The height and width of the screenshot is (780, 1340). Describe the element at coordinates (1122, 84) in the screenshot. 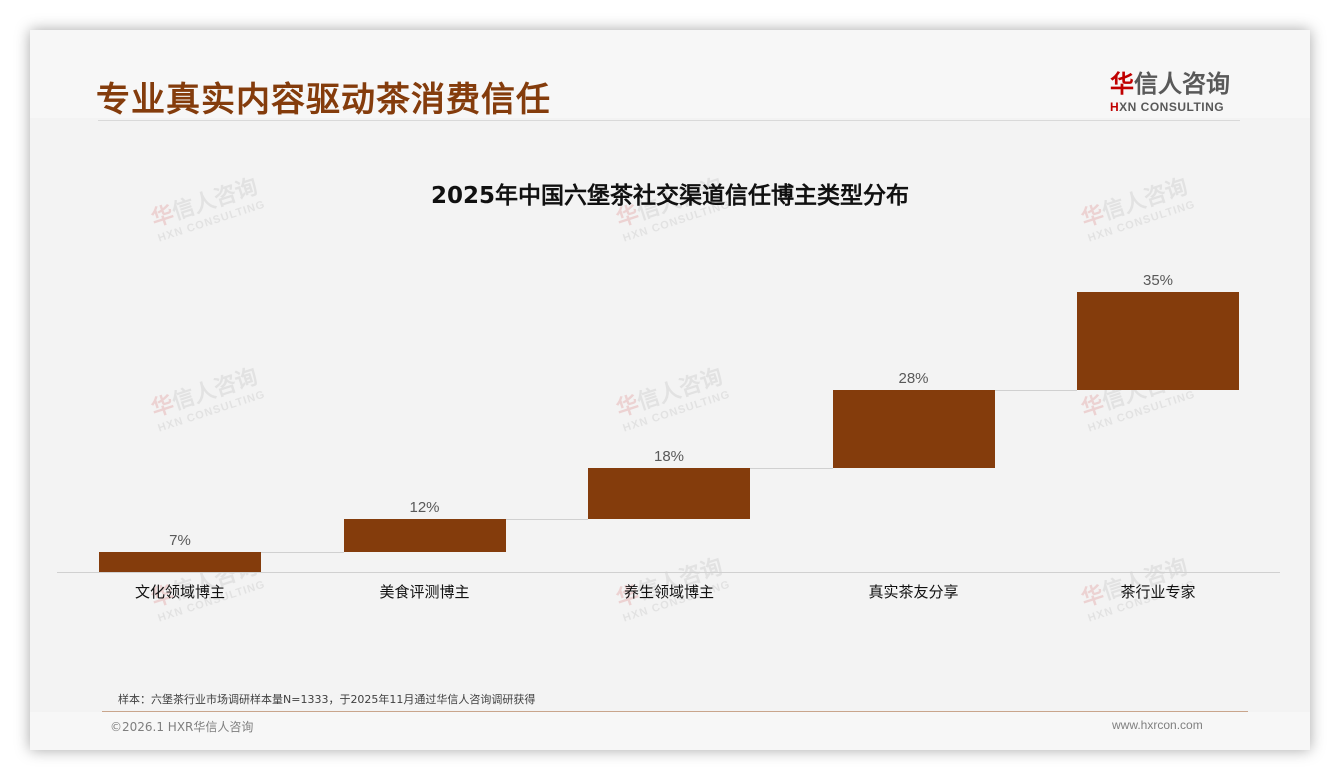

I see `logo-cn-highlight: 华` at that location.